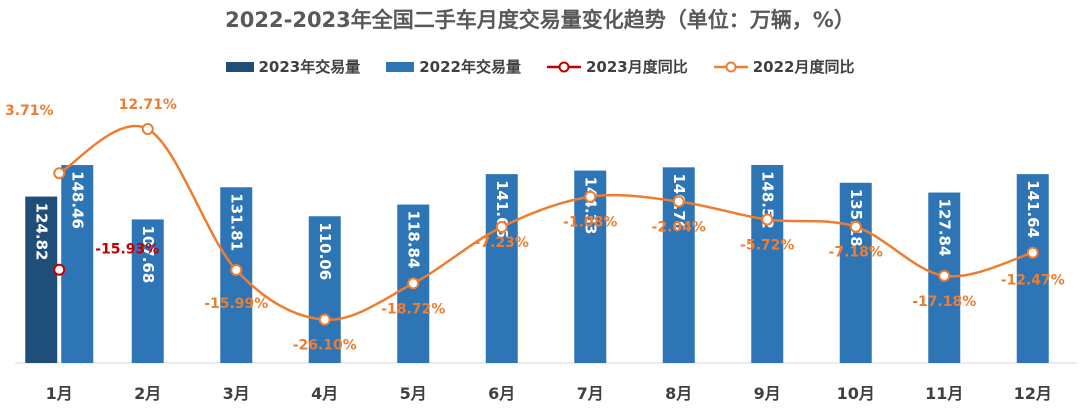 The width and height of the screenshot is (1080, 414). I want to click on point-label-2022-yoy-4: -26.10%, so click(325, 346).